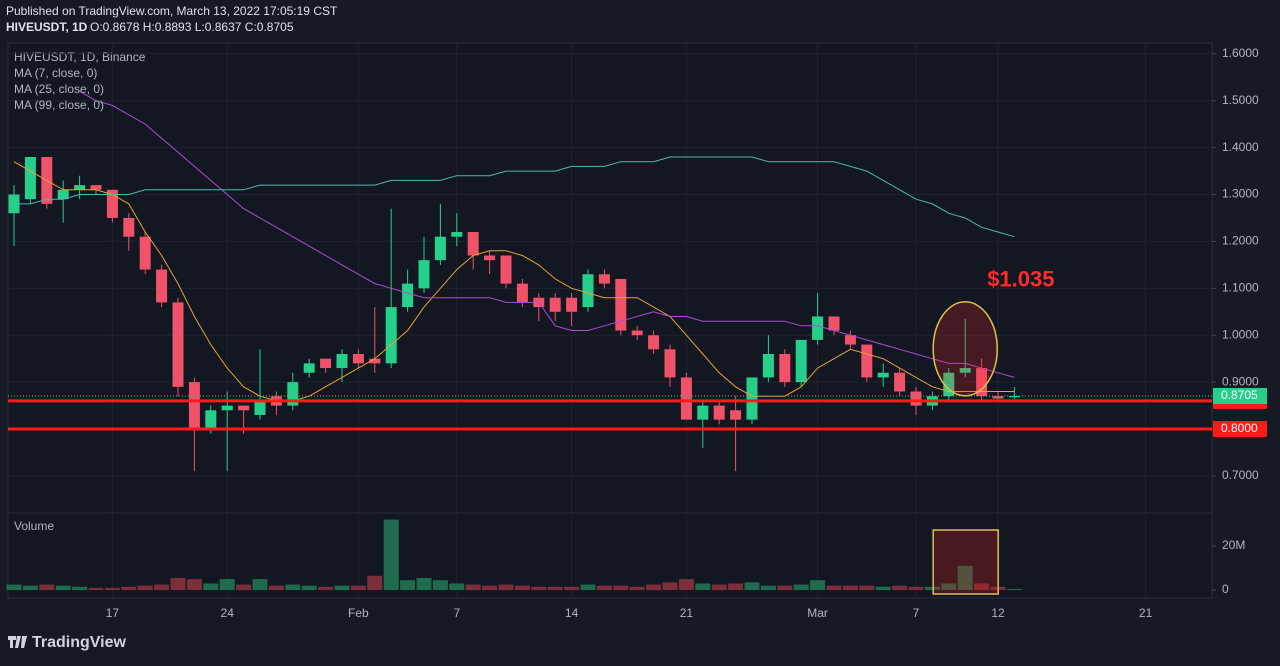 The width and height of the screenshot is (1280, 666). Describe the element at coordinates (687, 613) in the screenshot. I see `x-tick-label: 21` at that location.